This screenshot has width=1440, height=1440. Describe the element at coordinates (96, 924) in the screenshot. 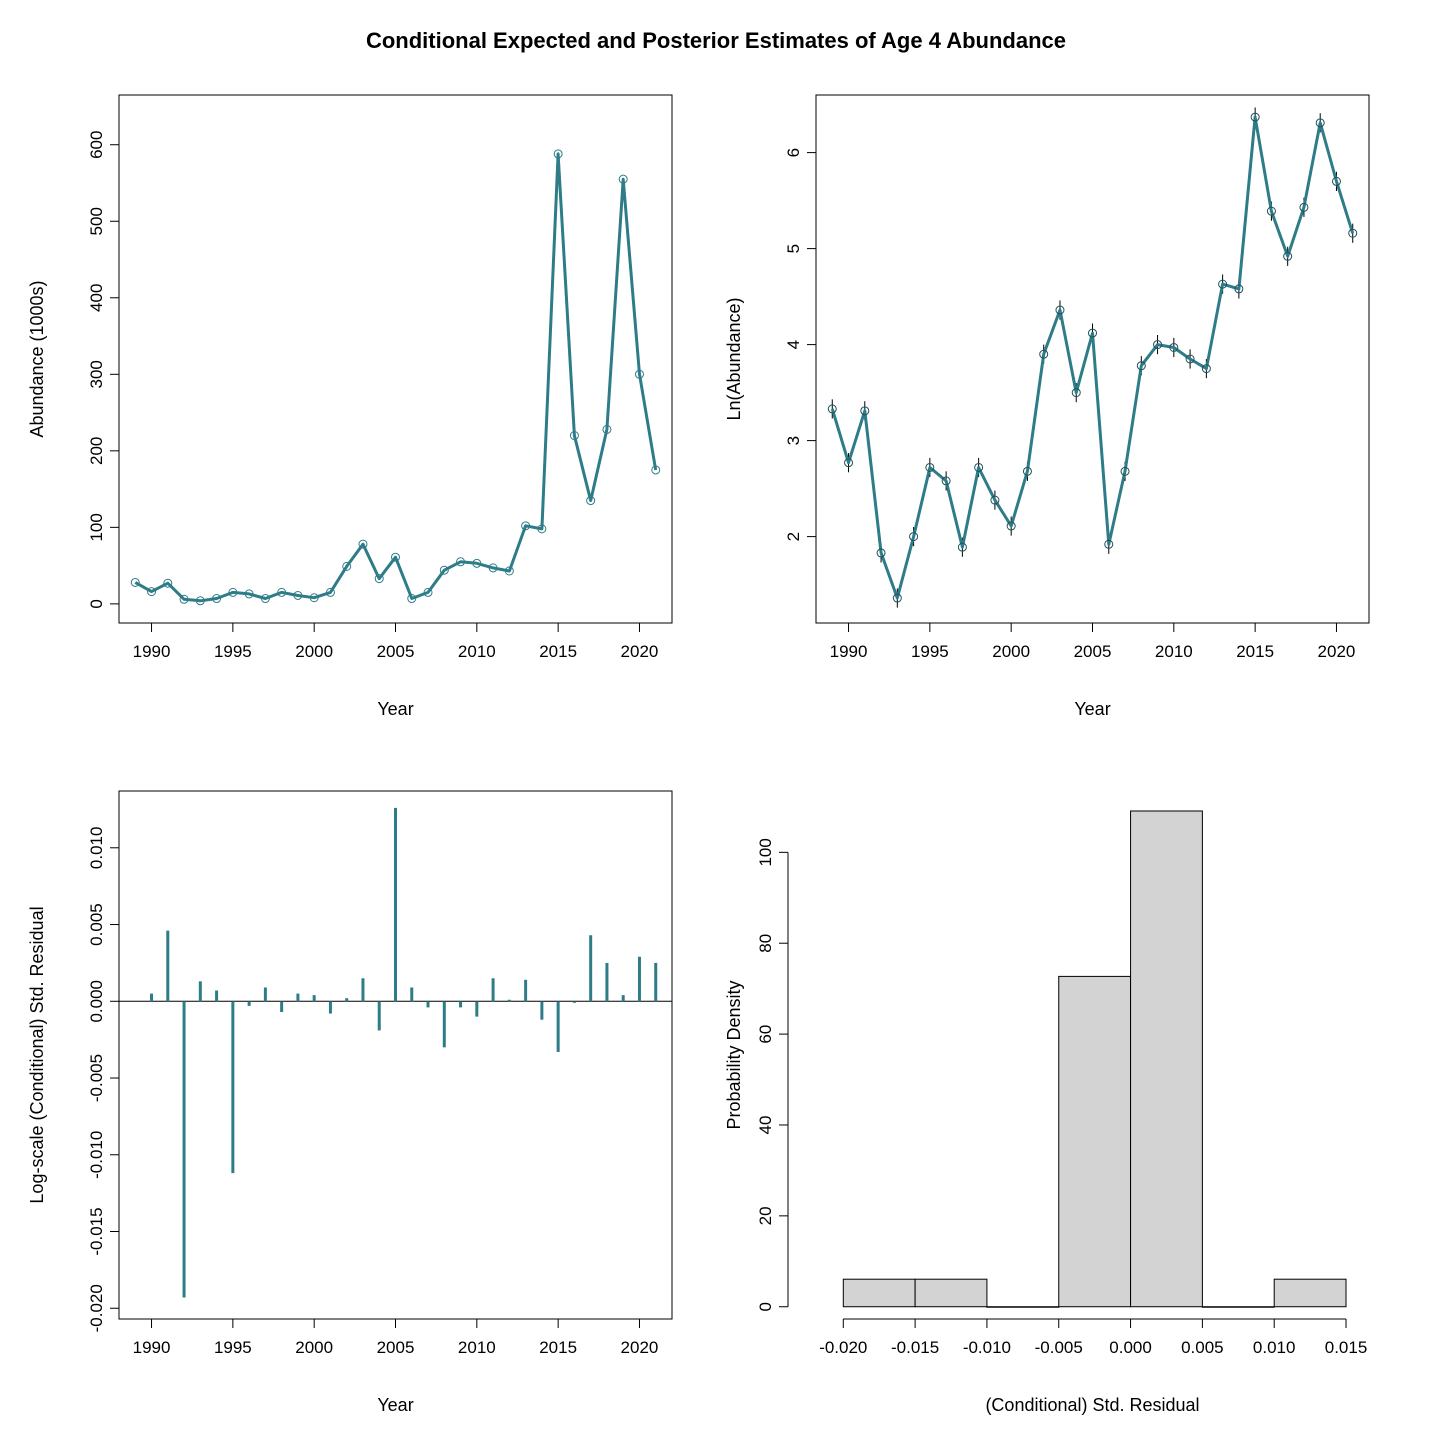

I see `y-tick-label: 0.005` at that location.